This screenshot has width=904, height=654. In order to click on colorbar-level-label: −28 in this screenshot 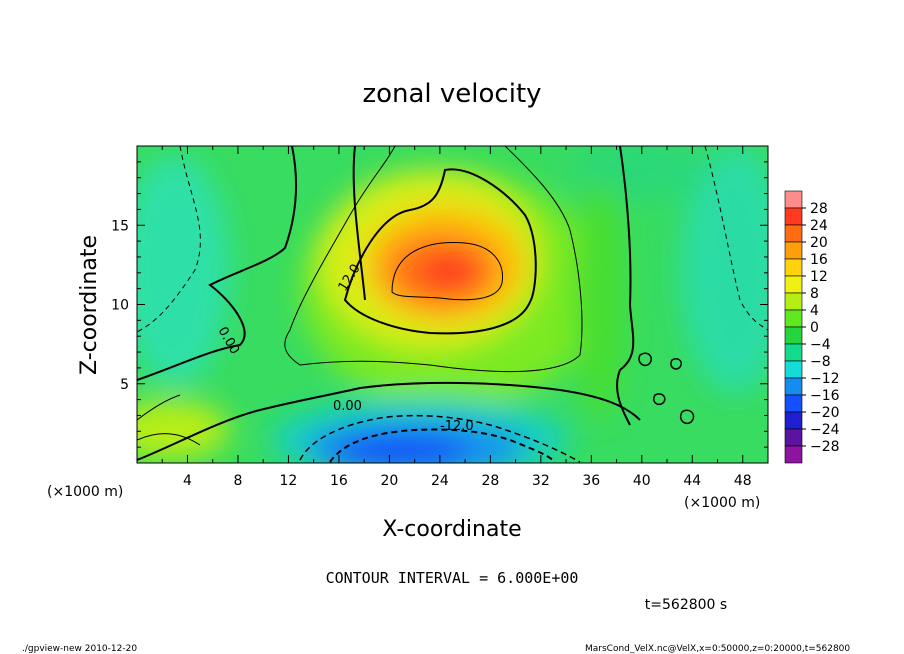, I will do `click(825, 447)`.